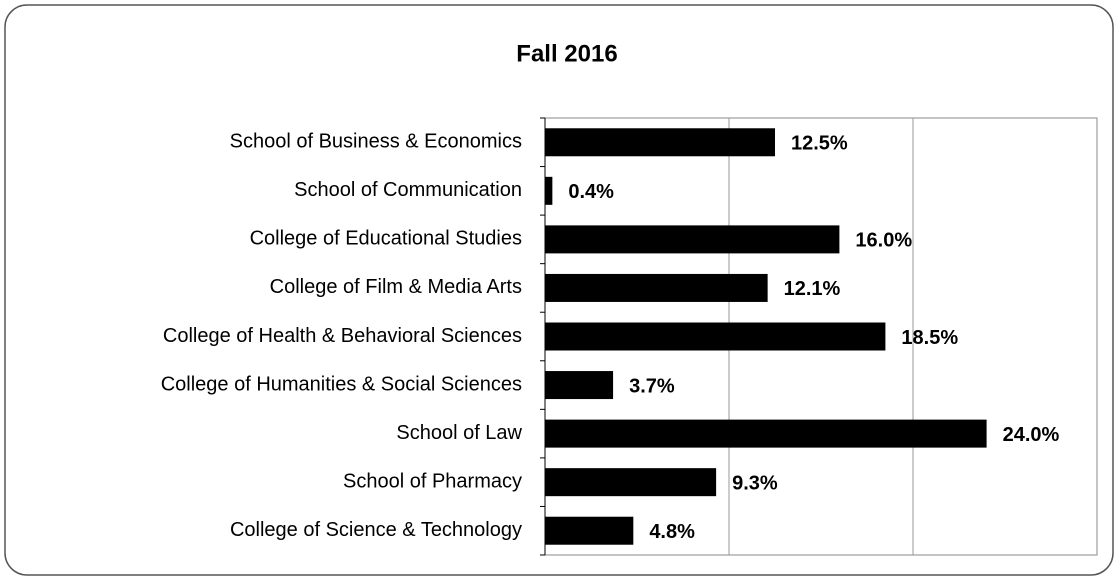 This screenshot has width=1119, height=580. I want to click on y-tick-label: School of Communication, so click(408, 190).